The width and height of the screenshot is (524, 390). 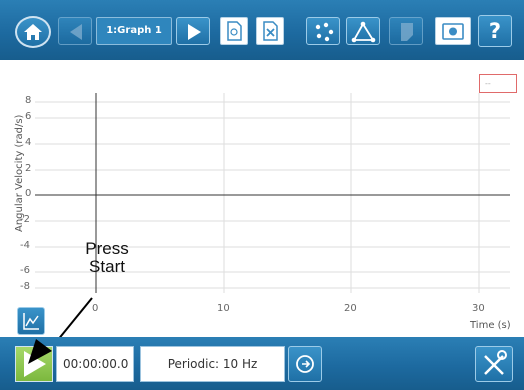 I want to click on previous-graph-button, so click(x=75, y=31).